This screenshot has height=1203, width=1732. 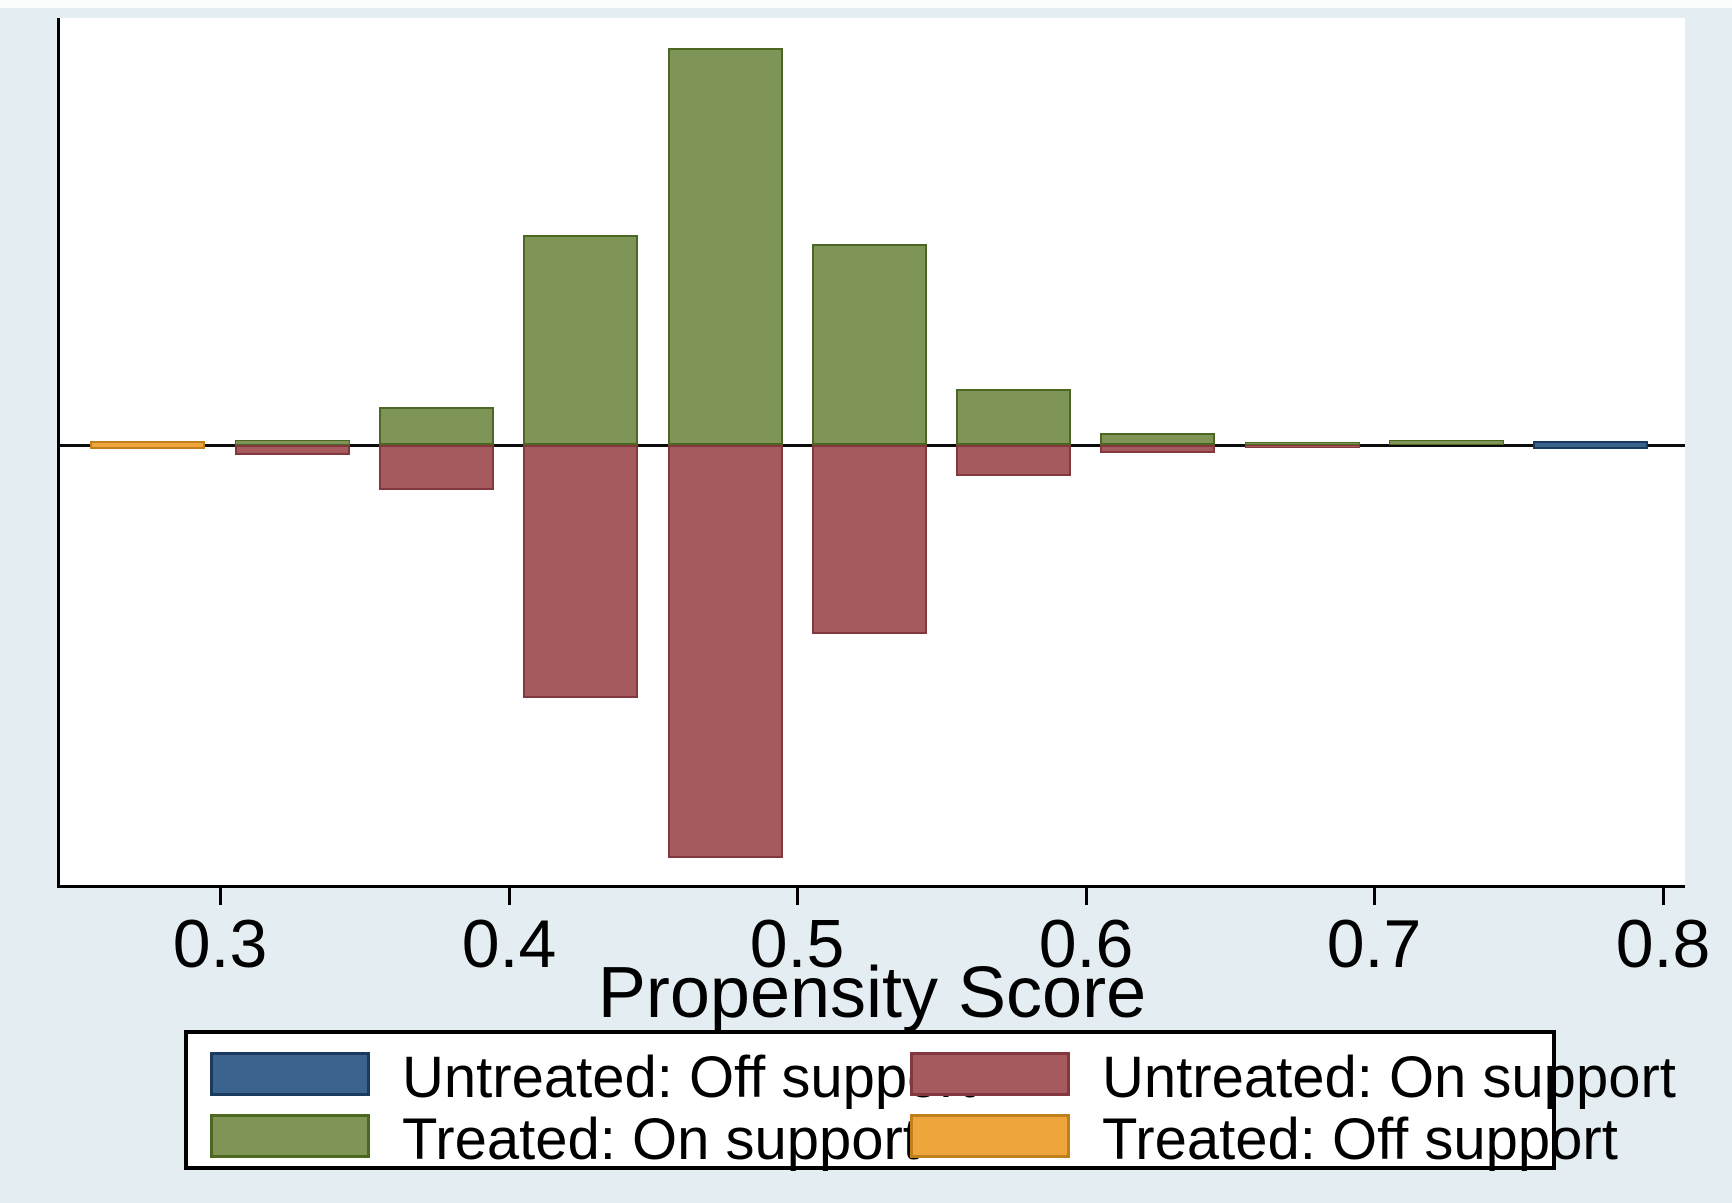 What do you see at coordinates (866, 4) in the screenshot?
I see `top-margin` at bounding box center [866, 4].